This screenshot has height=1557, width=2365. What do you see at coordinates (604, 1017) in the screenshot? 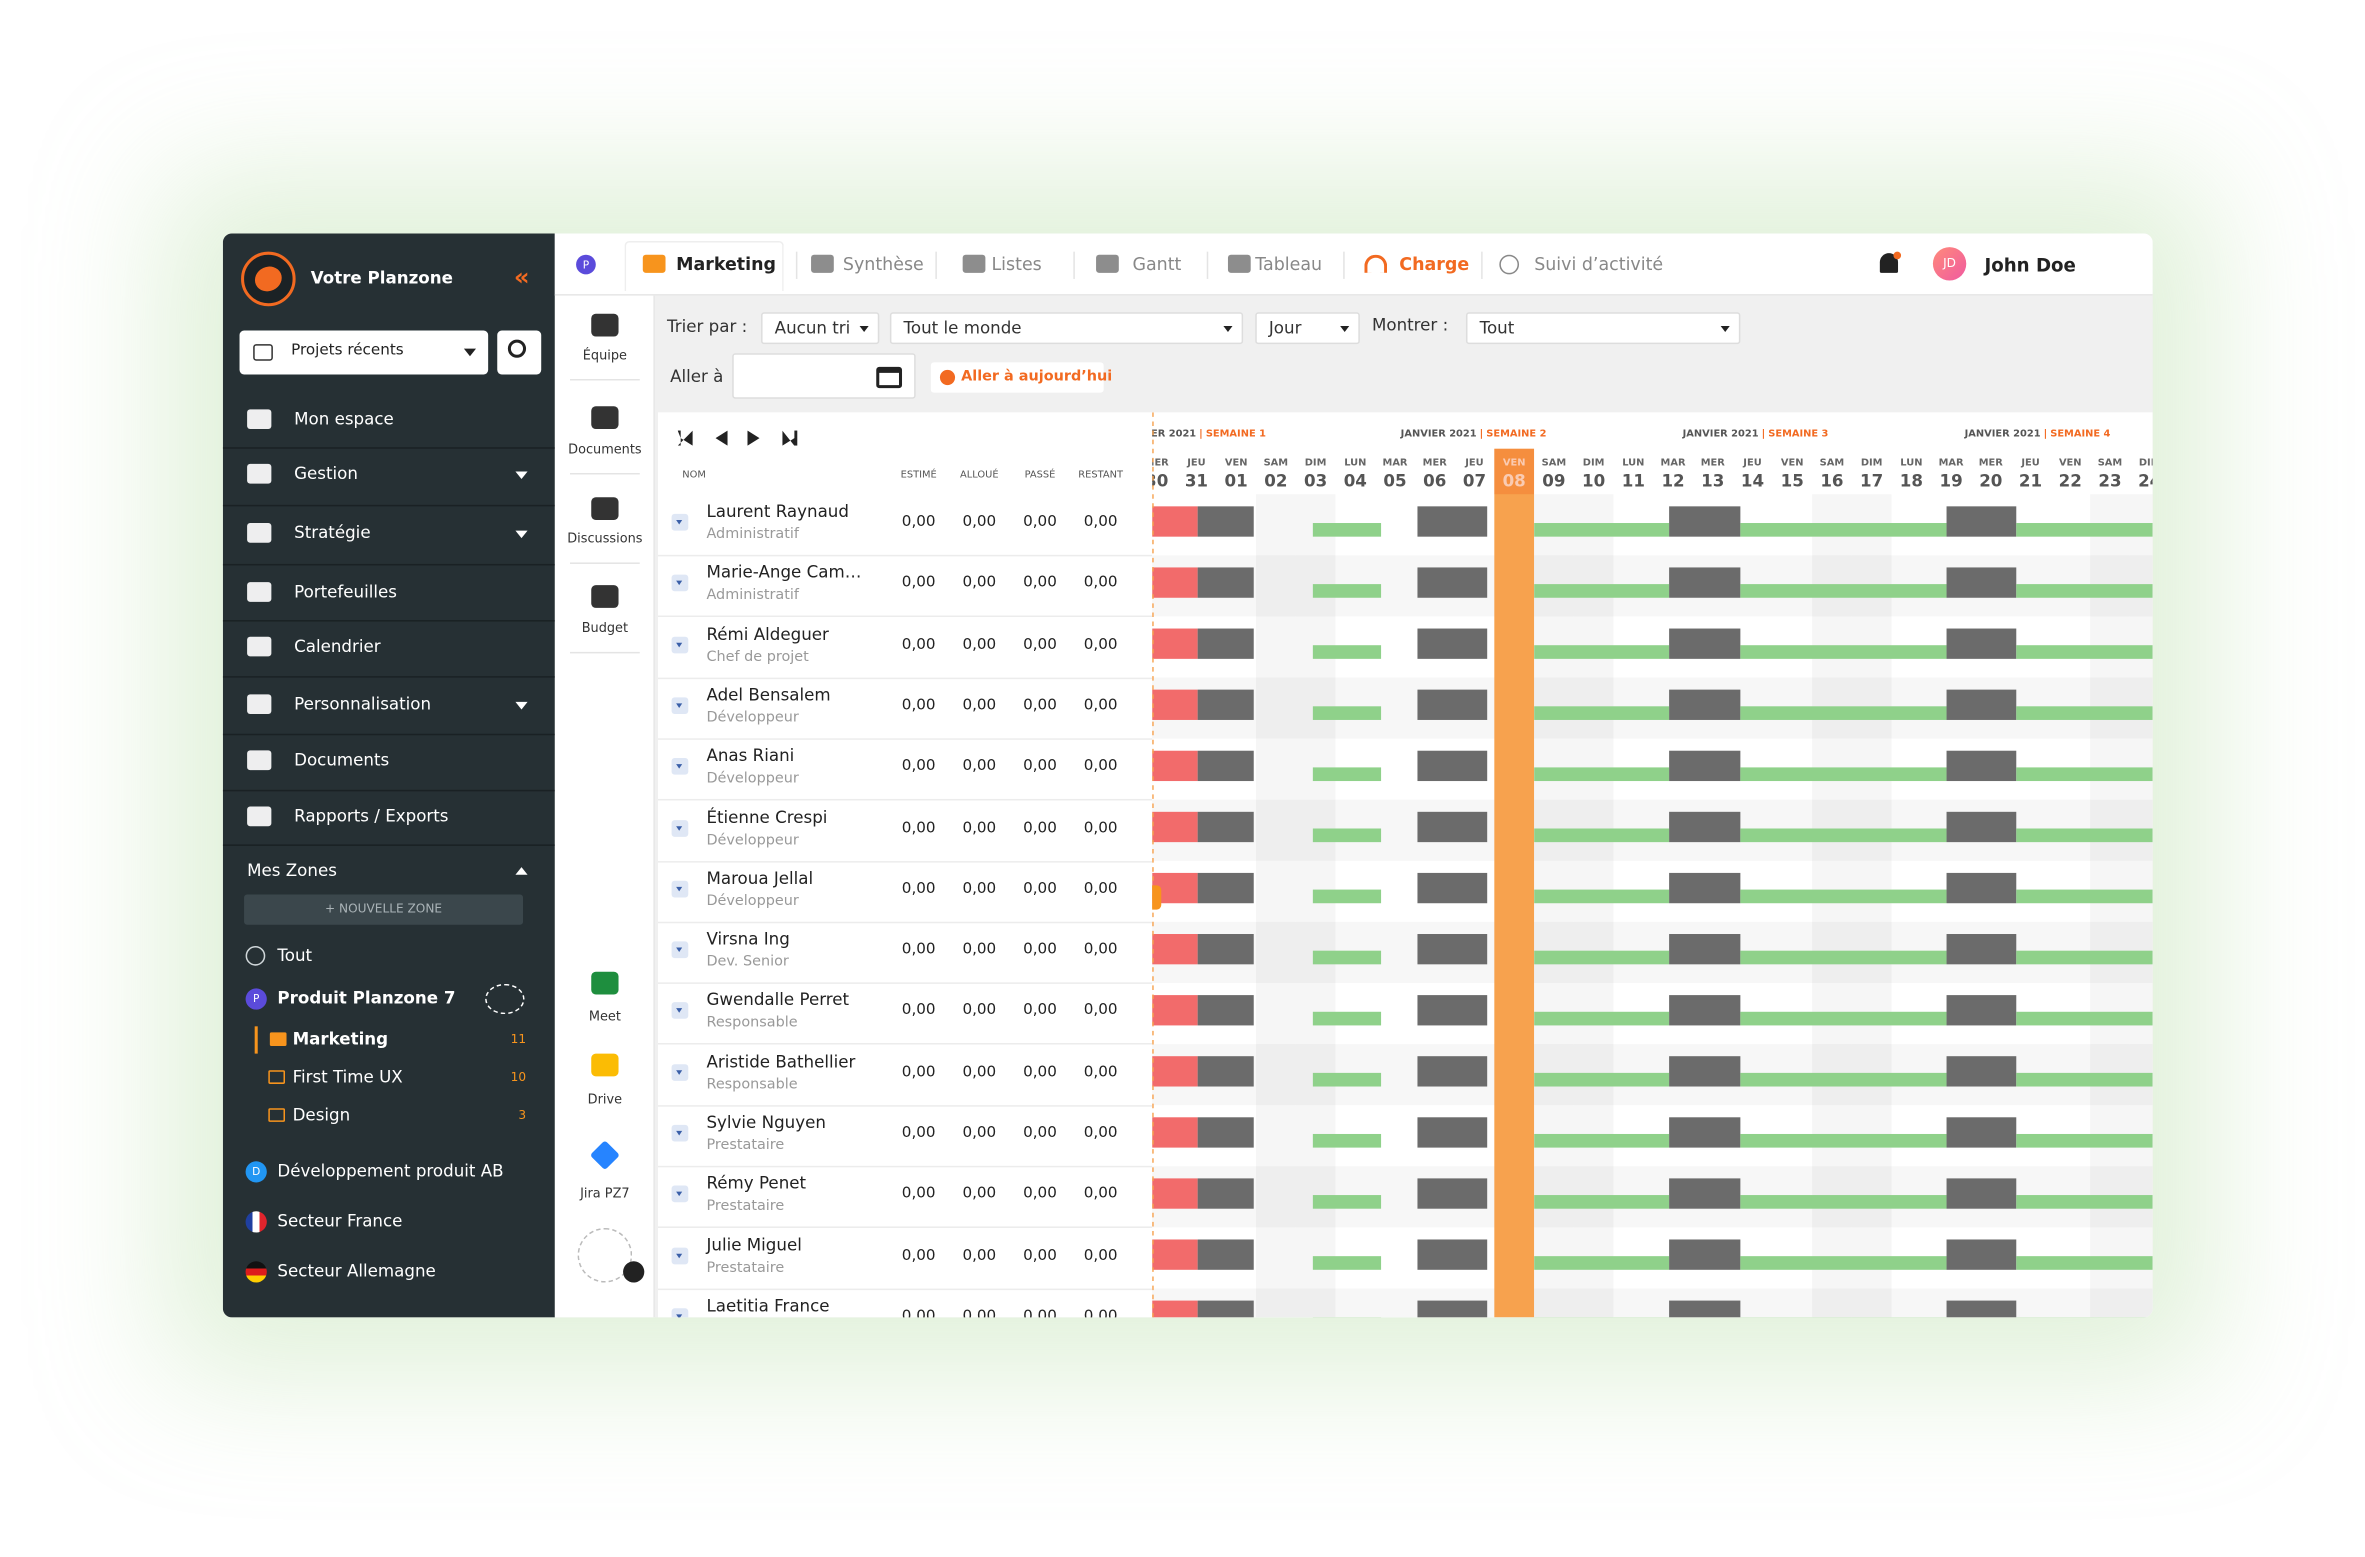
I see `tool-label: Meet` at bounding box center [604, 1017].